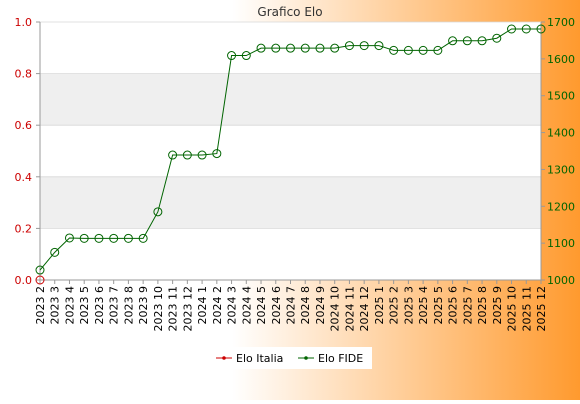 This screenshot has height=404, width=580. I want to click on right-tick-label: 1300, so click(561, 169).